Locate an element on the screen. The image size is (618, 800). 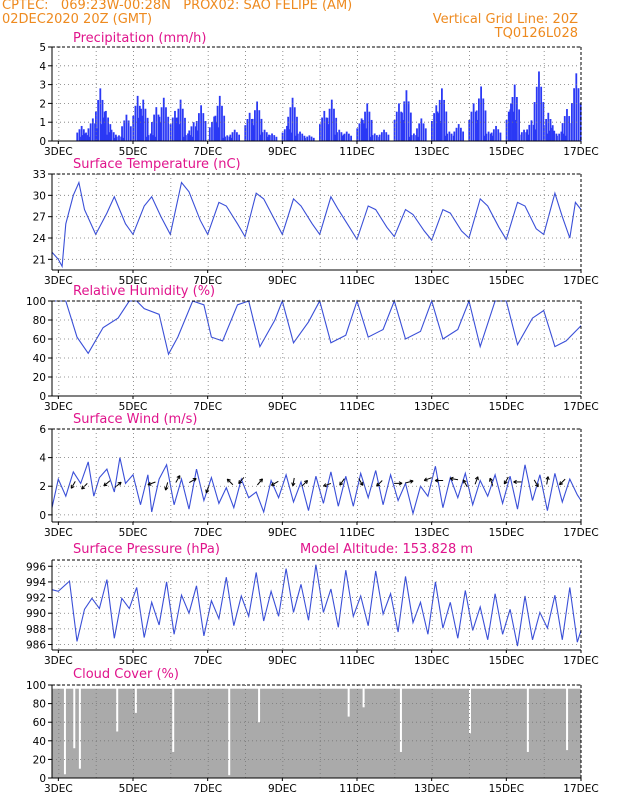
x-tick-label: 7DEC is located at coordinates (207, 407).